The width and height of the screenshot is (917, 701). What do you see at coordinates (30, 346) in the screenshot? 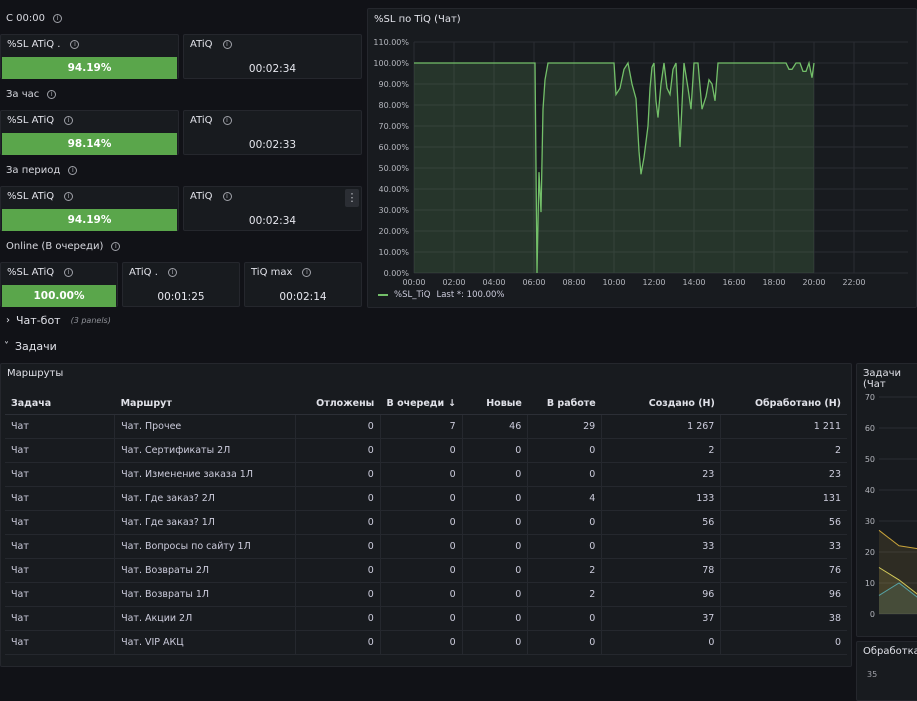
I see `row-tasks-expanded: ˅ Задачи` at bounding box center [30, 346].